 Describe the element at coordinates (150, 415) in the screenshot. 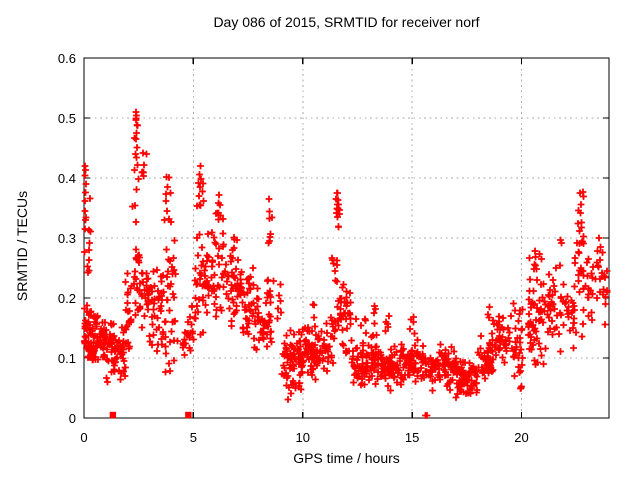

I see `zero-value-squares` at that location.